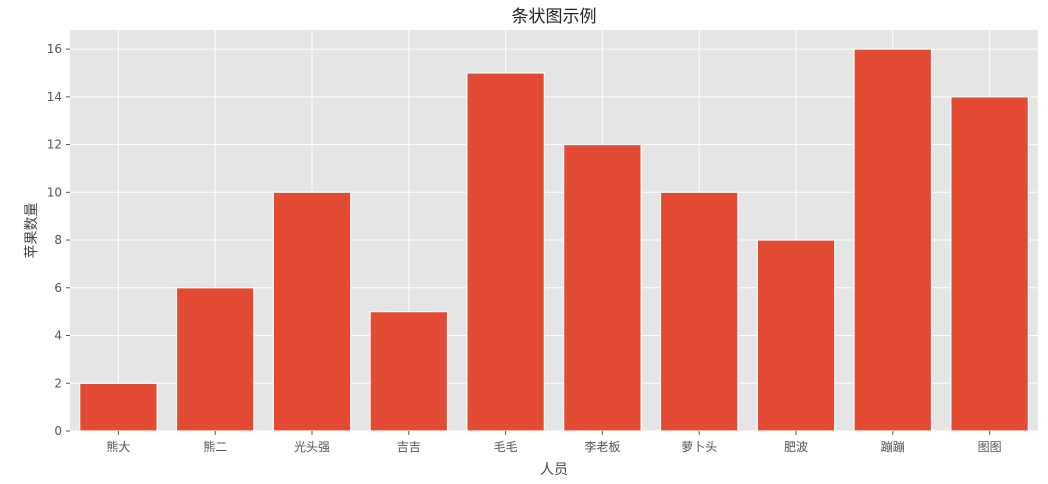  What do you see at coordinates (54, 49) in the screenshot?
I see `y-tick-label: 16` at bounding box center [54, 49].